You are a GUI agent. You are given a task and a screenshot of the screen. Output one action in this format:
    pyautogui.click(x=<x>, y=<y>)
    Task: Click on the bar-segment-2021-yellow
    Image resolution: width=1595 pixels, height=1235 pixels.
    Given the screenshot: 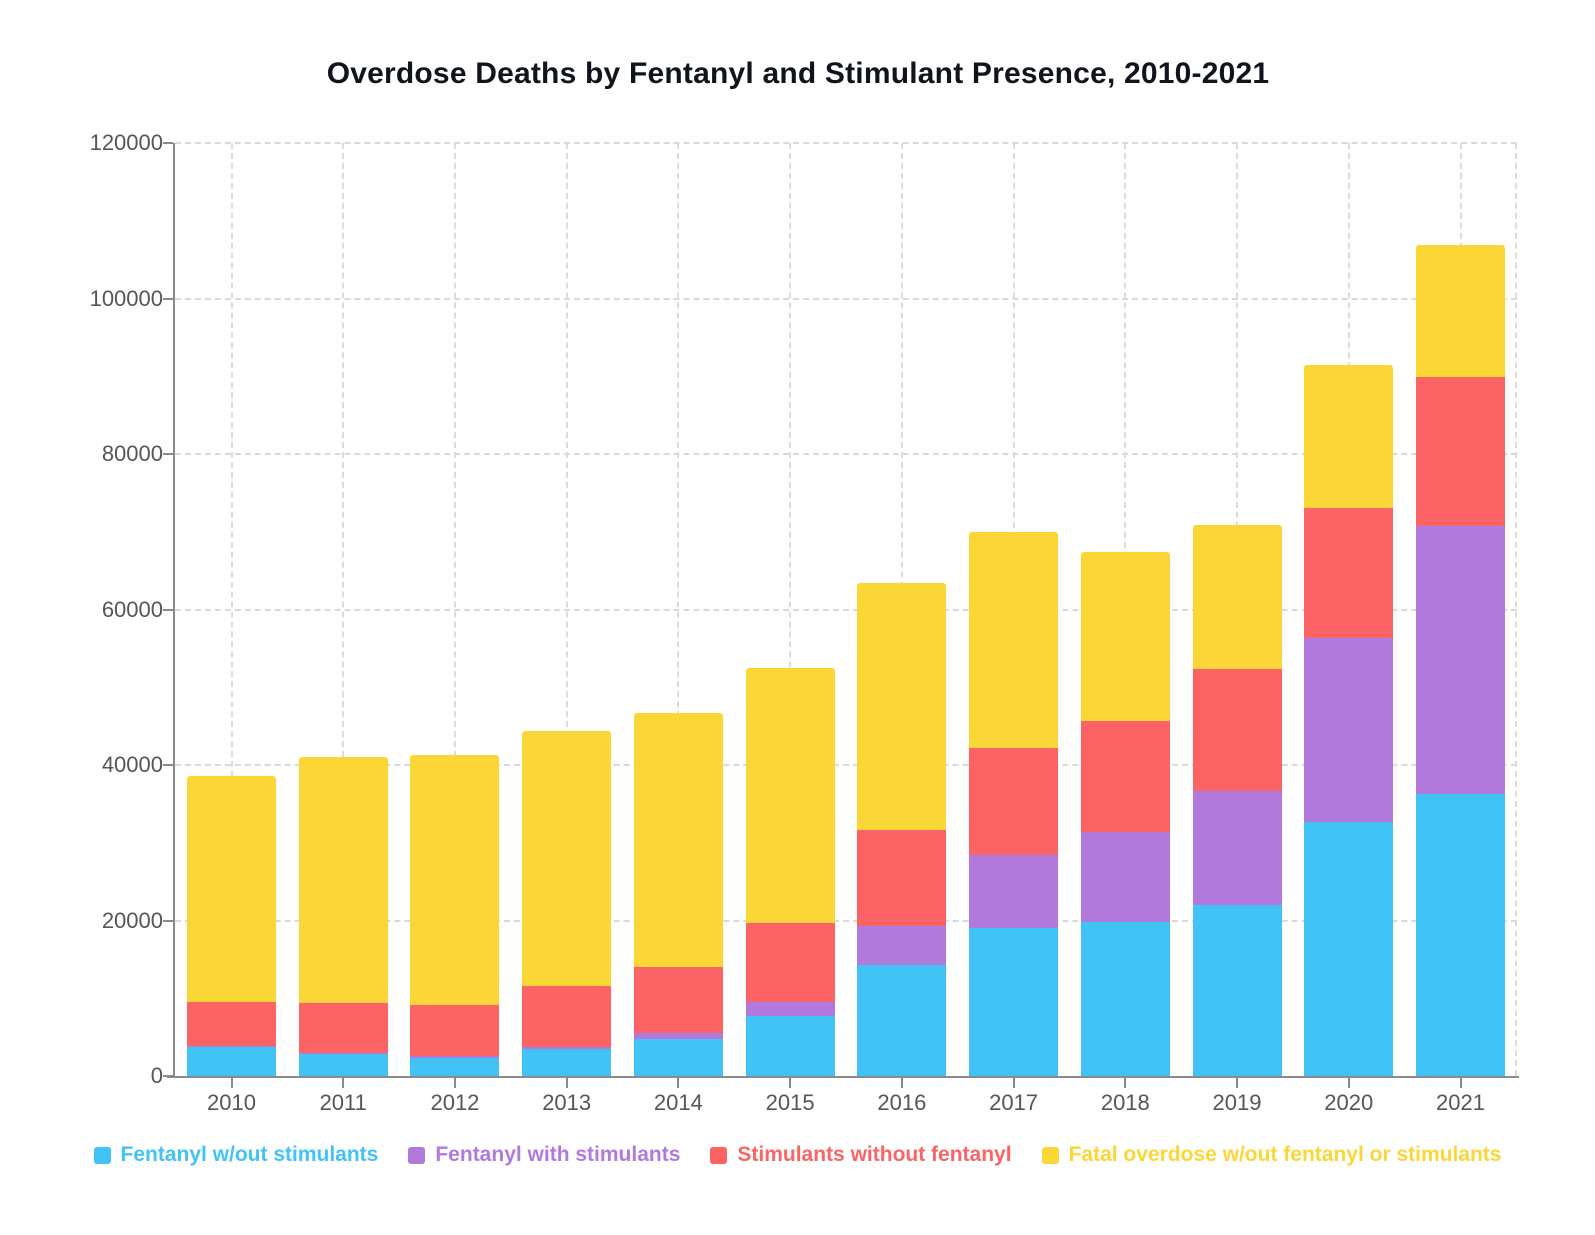 What is the action you would take?
    pyautogui.click(x=1460, y=311)
    